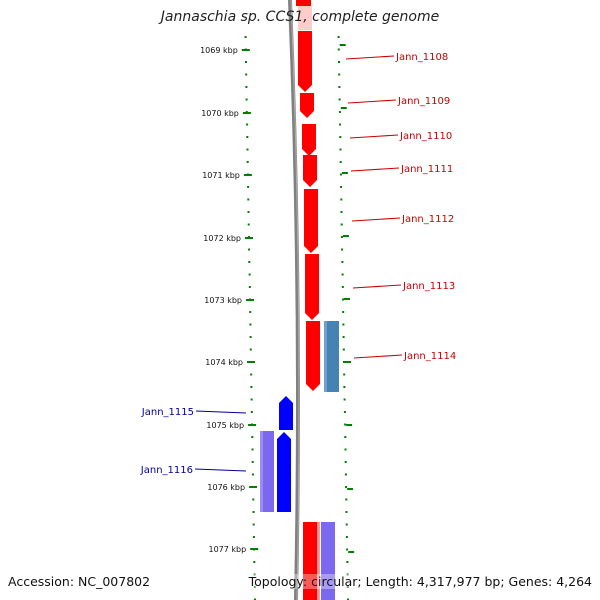 The image size is (600, 600). I want to click on gene-label: Jann_1108, so click(421, 57).